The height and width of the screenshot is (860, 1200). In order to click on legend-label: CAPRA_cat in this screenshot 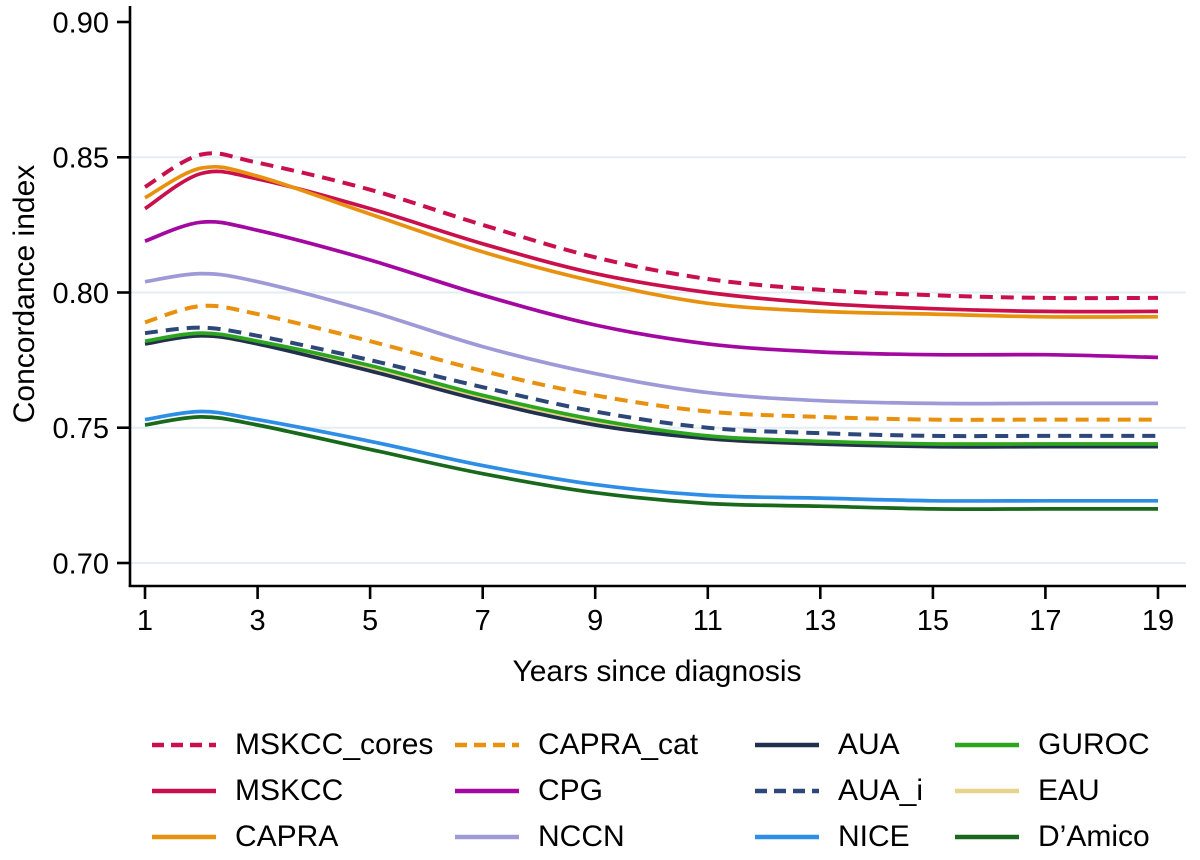, I will do `click(618, 744)`.